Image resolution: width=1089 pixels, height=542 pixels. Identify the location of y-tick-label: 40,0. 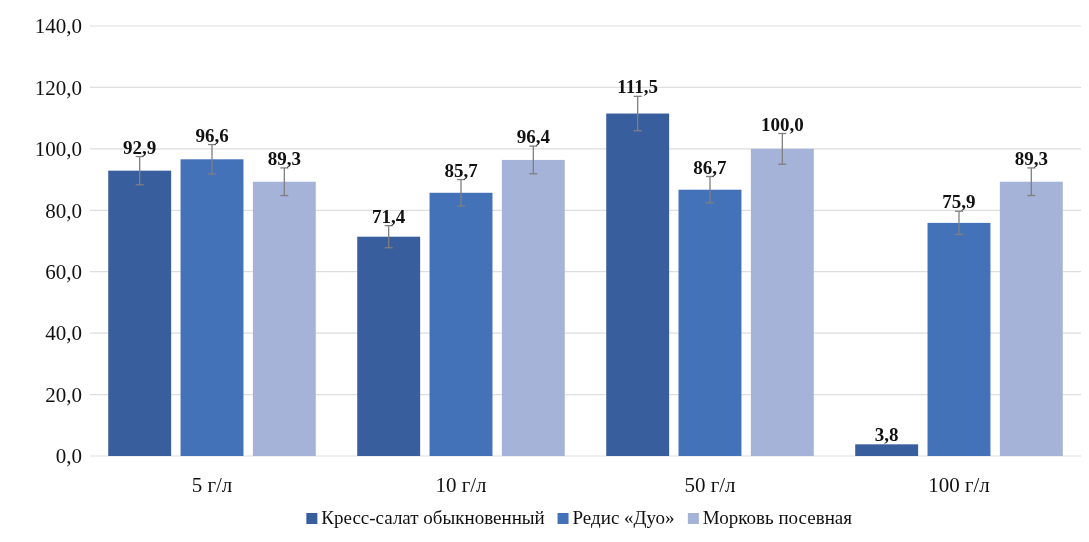
(63, 333).